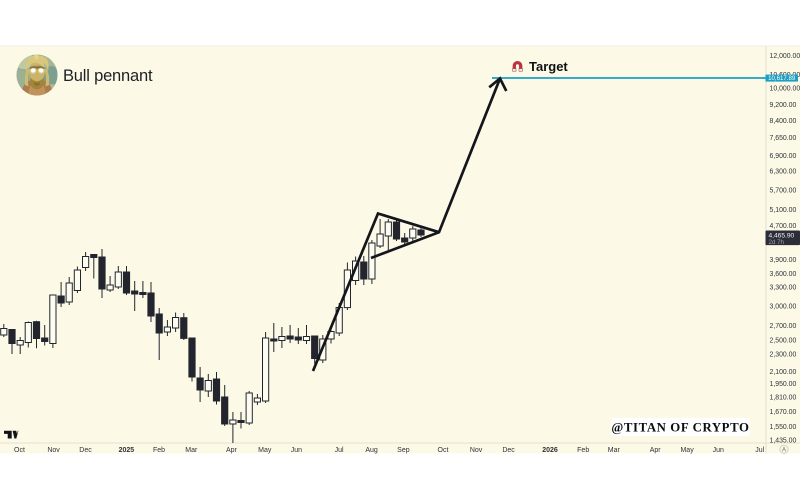  I want to click on svg-text: 10,617.89, so click(782, 78).